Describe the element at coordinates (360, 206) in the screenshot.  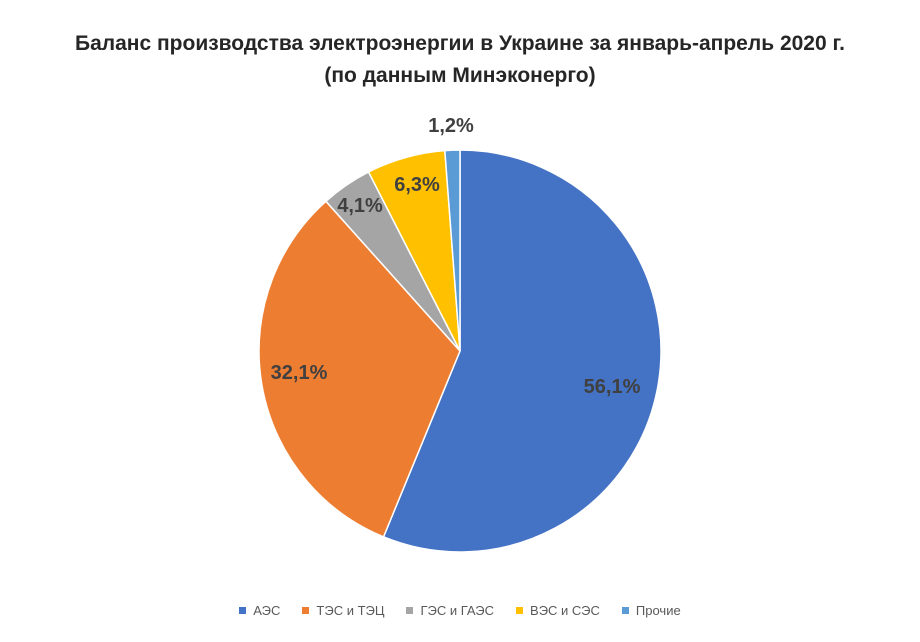
I see `data-label-3: 4,1%` at that location.